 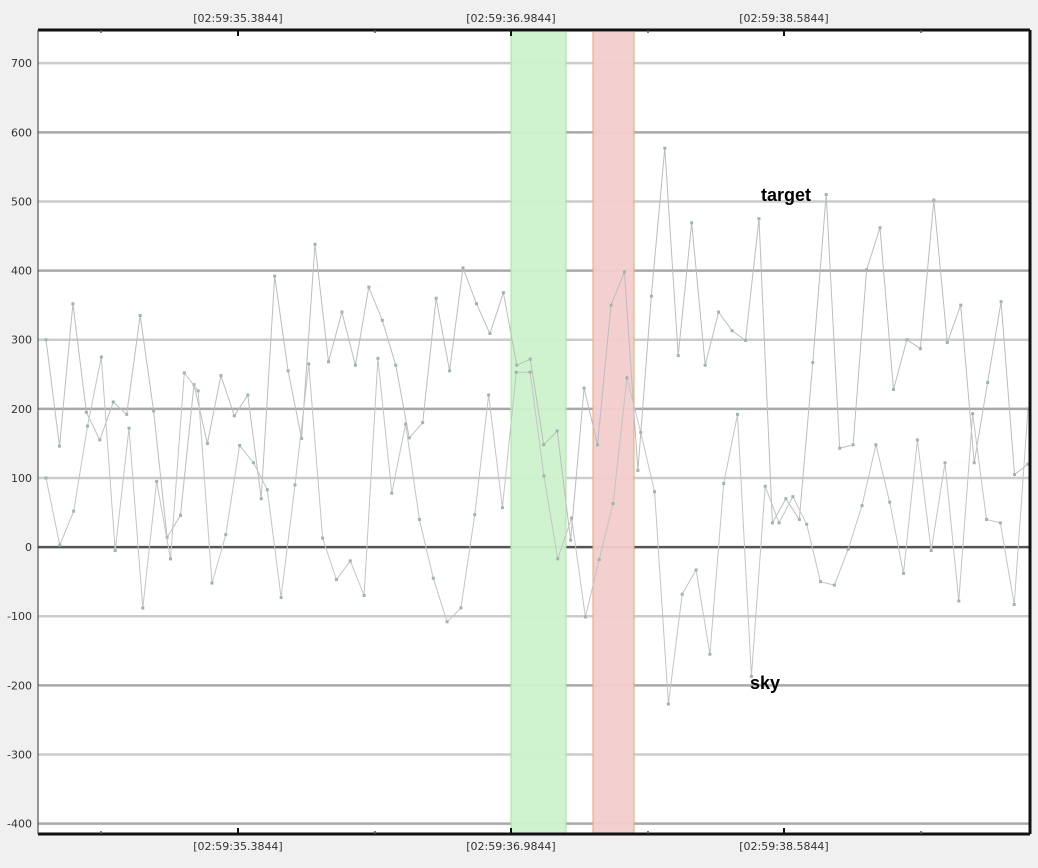 I want to click on y-tick-label: 200, so click(x=21, y=409).